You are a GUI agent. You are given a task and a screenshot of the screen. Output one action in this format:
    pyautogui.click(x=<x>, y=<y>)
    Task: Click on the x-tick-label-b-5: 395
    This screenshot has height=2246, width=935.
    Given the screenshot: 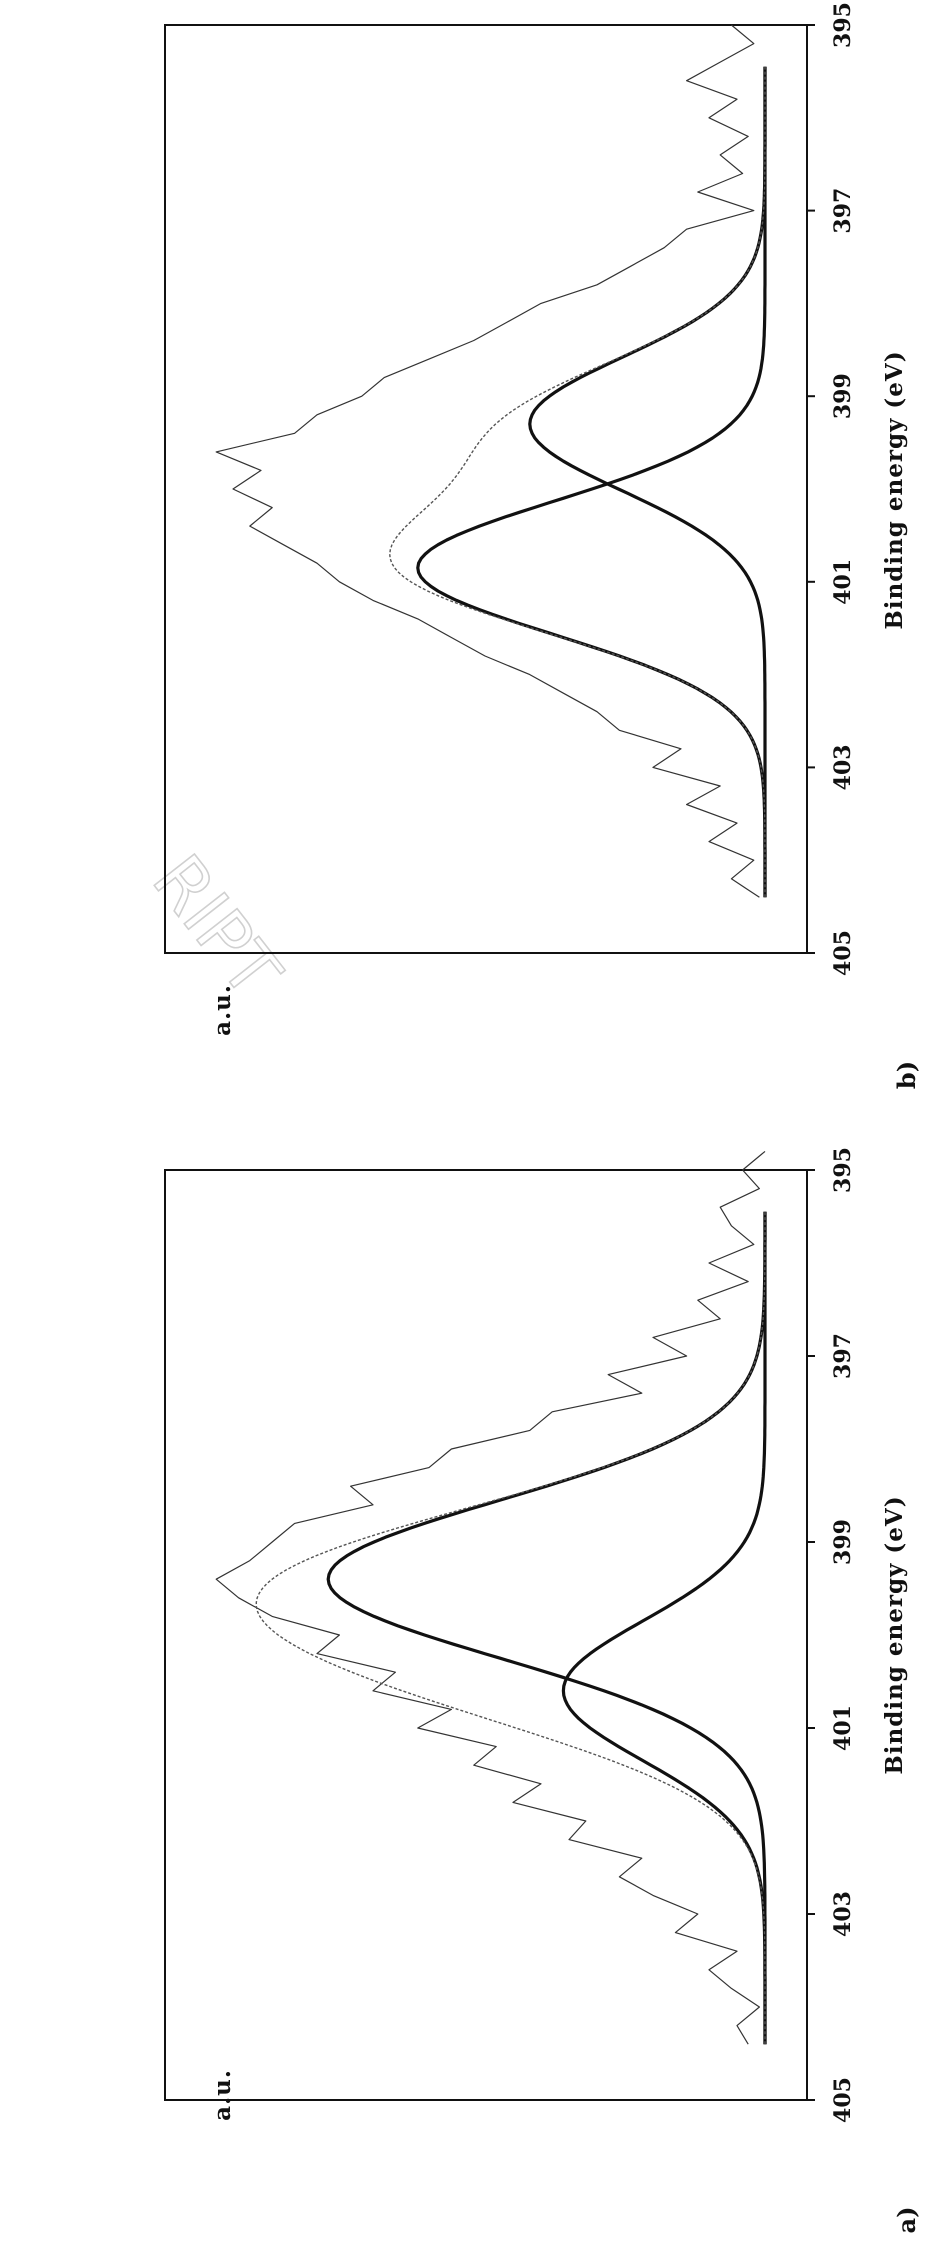 What is the action you would take?
    pyautogui.click(x=843, y=25)
    